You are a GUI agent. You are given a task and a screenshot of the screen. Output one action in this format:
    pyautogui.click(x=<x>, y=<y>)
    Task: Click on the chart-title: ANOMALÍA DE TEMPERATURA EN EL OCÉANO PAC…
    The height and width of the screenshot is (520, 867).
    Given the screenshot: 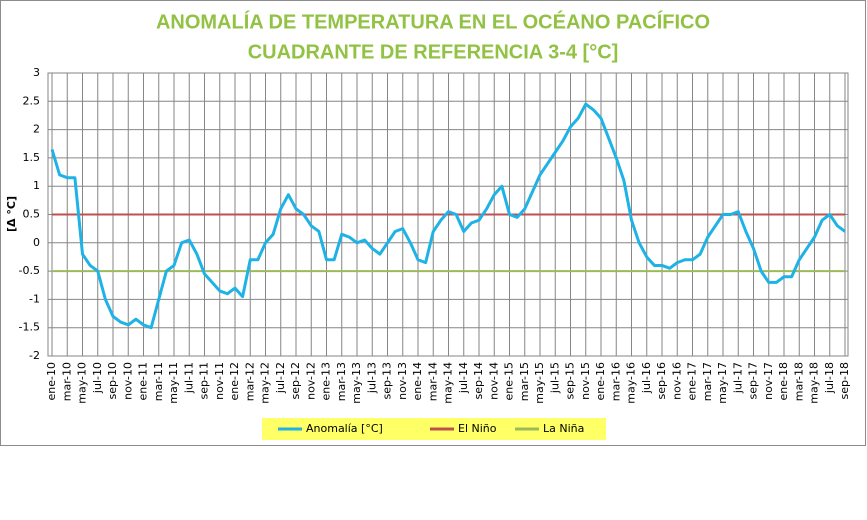 What is the action you would take?
    pyautogui.click(x=433, y=21)
    